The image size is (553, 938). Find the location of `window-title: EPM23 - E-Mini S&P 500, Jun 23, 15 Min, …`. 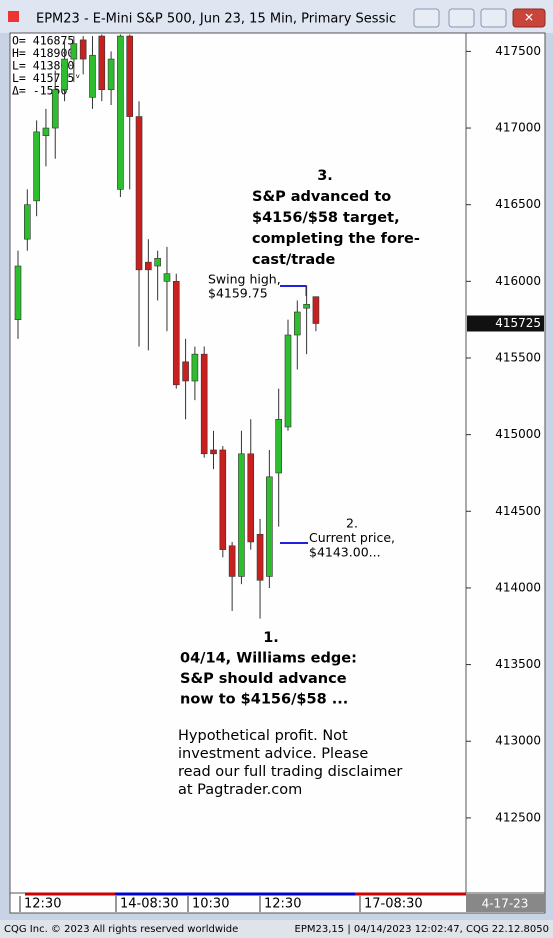

window-title: EPM23 - E-Mini S&P 500, Jun 23, 15 Min, … is located at coordinates (216, 19).